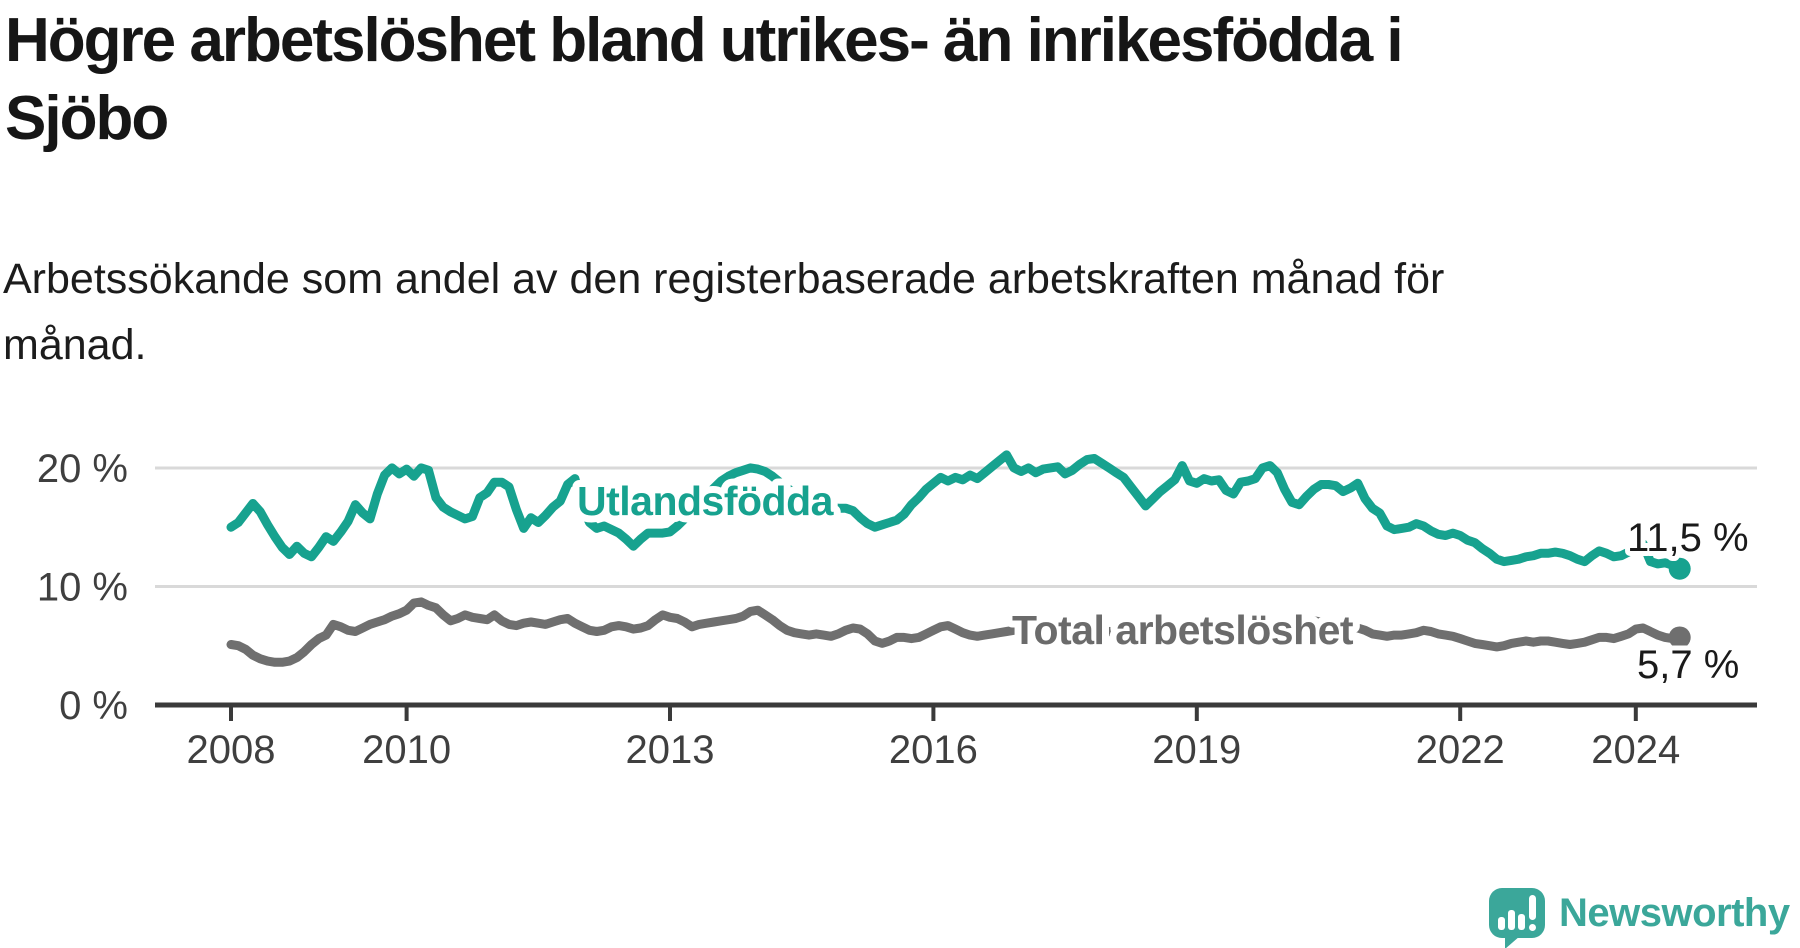  What do you see at coordinates (1517, 918) in the screenshot?
I see `newsworthy-logo-icon` at bounding box center [1517, 918].